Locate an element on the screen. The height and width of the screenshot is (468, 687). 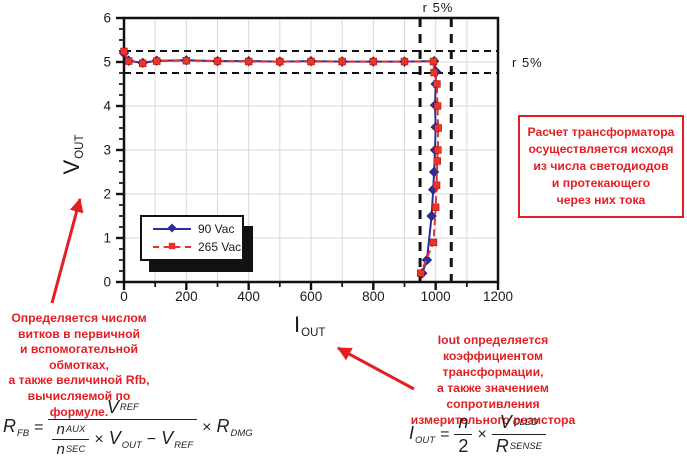
svg-text: 1200 is located at coordinates (498, 296).